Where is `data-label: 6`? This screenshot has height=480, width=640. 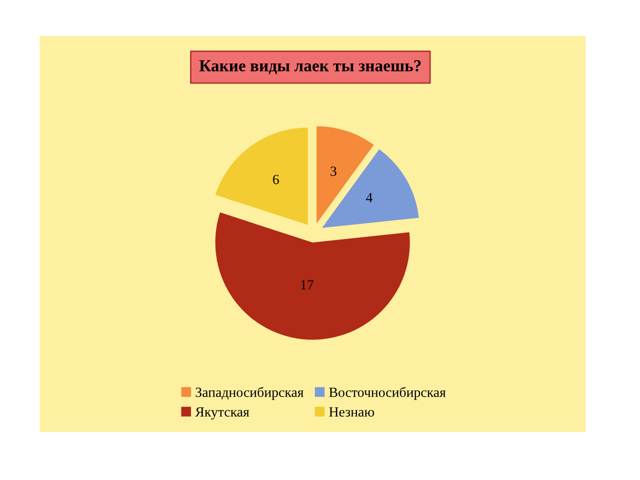 data-label: 6 is located at coordinates (275, 179).